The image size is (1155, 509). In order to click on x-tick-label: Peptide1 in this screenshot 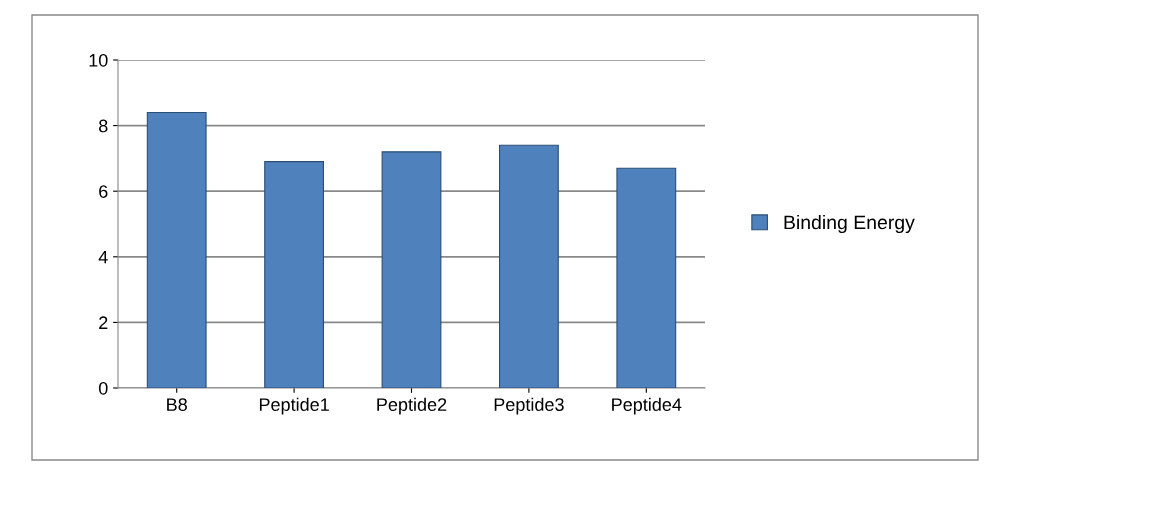, I will do `click(294, 406)`.